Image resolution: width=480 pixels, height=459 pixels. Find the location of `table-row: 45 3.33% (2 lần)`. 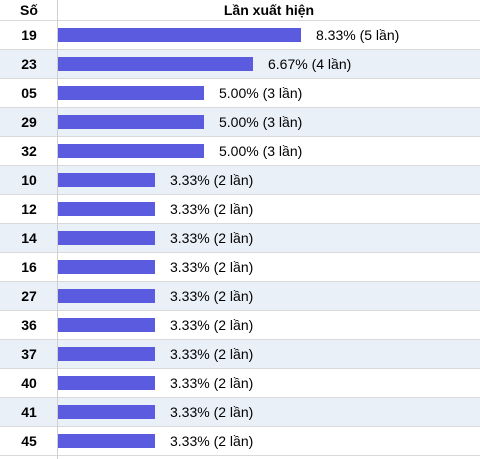

table-row: 45 3.33% (2 lần) is located at coordinates (240, 441).